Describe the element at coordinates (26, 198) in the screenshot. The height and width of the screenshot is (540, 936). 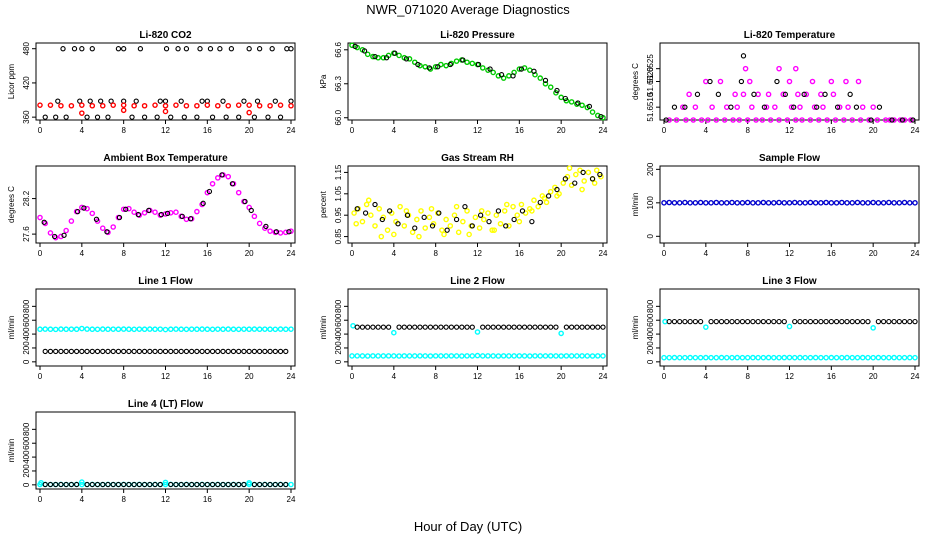
I see `y-tick-label: 28.2` at that location.